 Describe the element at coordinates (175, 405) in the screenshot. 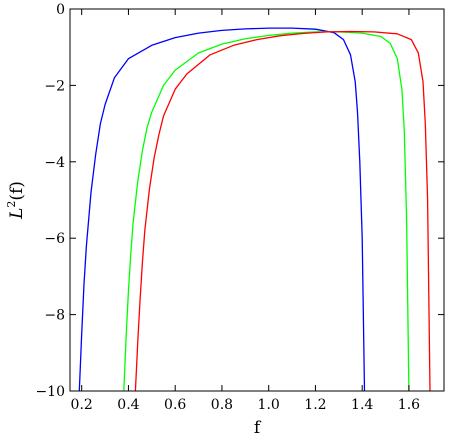

I see `x-tick-label: 0.6` at that location.